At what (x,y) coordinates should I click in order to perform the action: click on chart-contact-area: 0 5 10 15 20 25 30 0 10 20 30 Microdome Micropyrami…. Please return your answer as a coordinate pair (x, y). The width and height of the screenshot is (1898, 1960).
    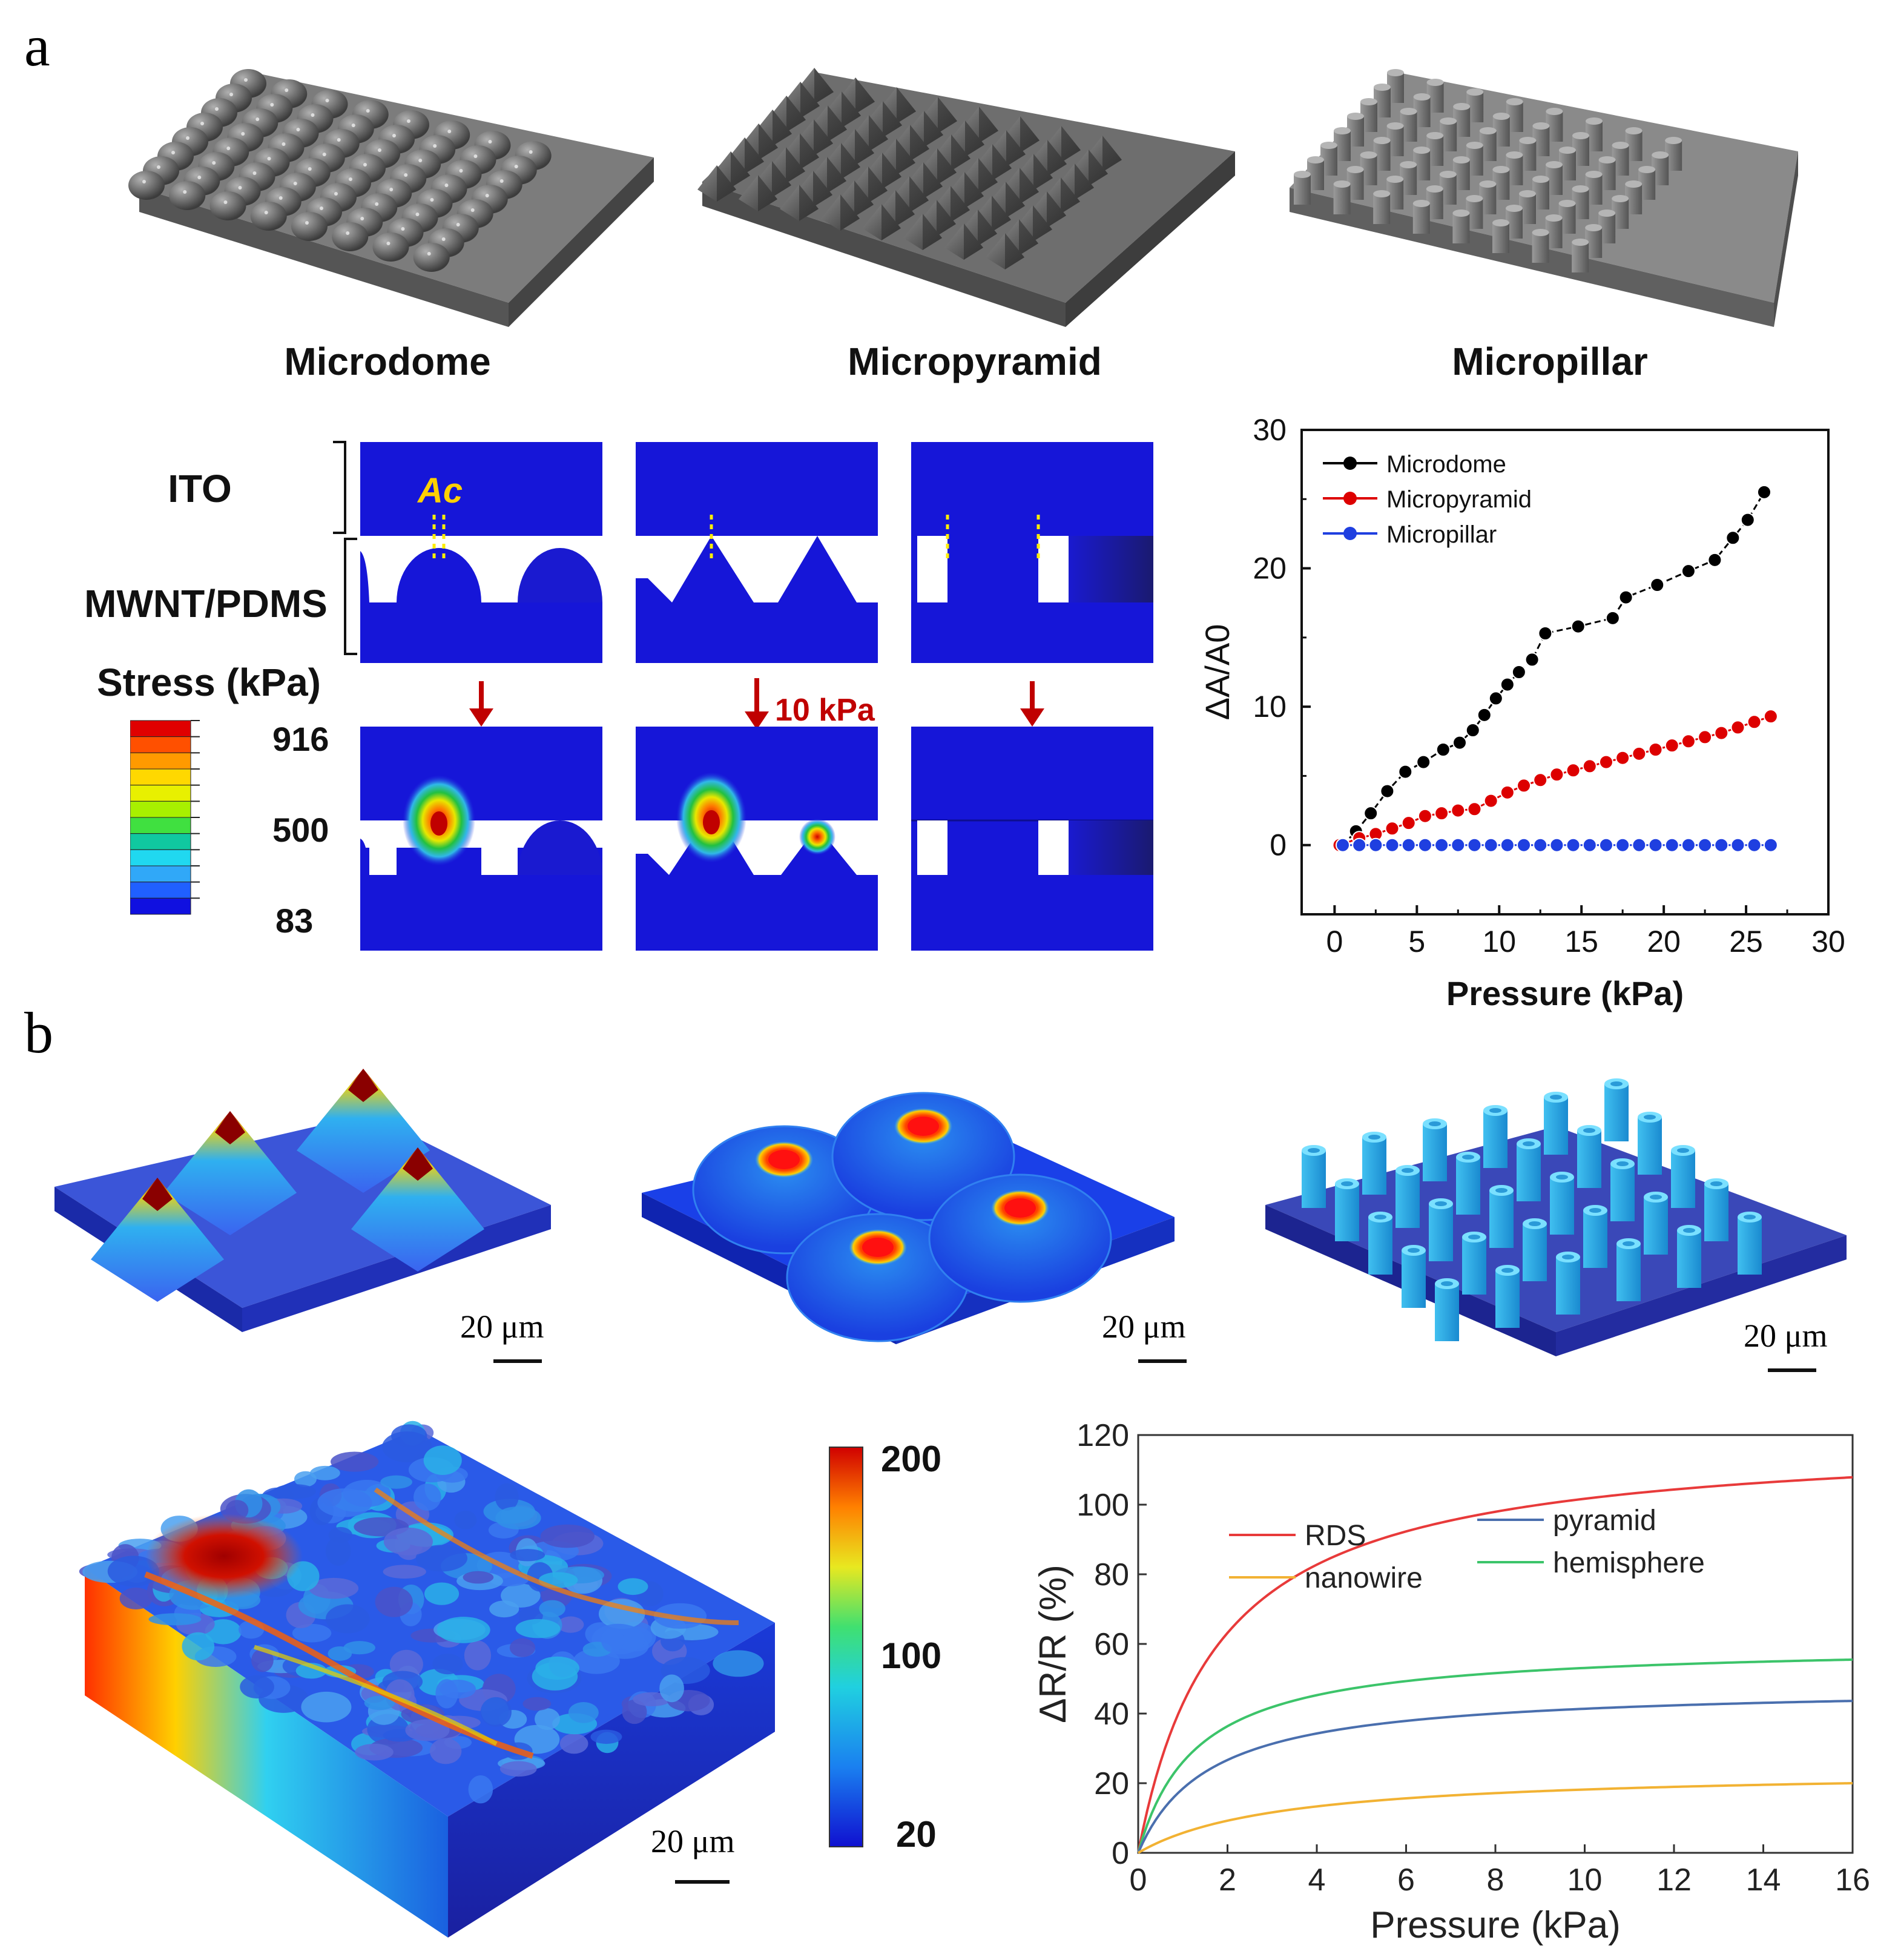
    Looking at the image, I should click on (1522, 713).